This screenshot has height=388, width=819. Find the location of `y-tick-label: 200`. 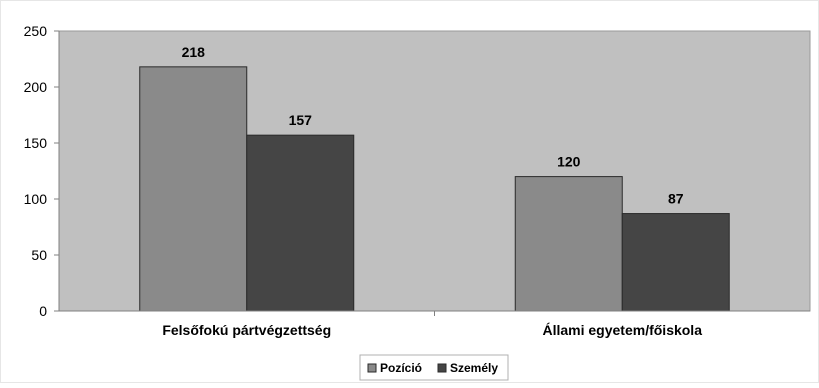

y-tick-label: 200 is located at coordinates (36, 87).